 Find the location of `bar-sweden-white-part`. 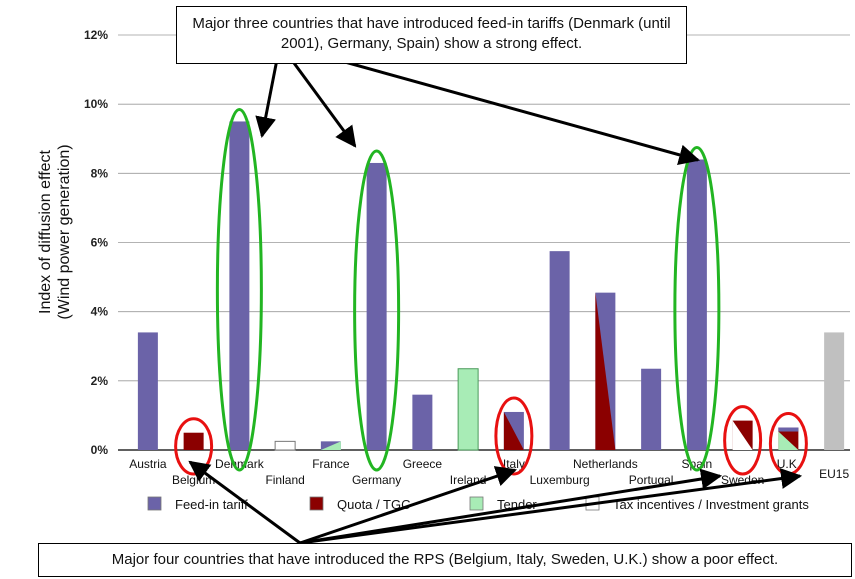

bar-sweden-white-part is located at coordinates (742, 435).